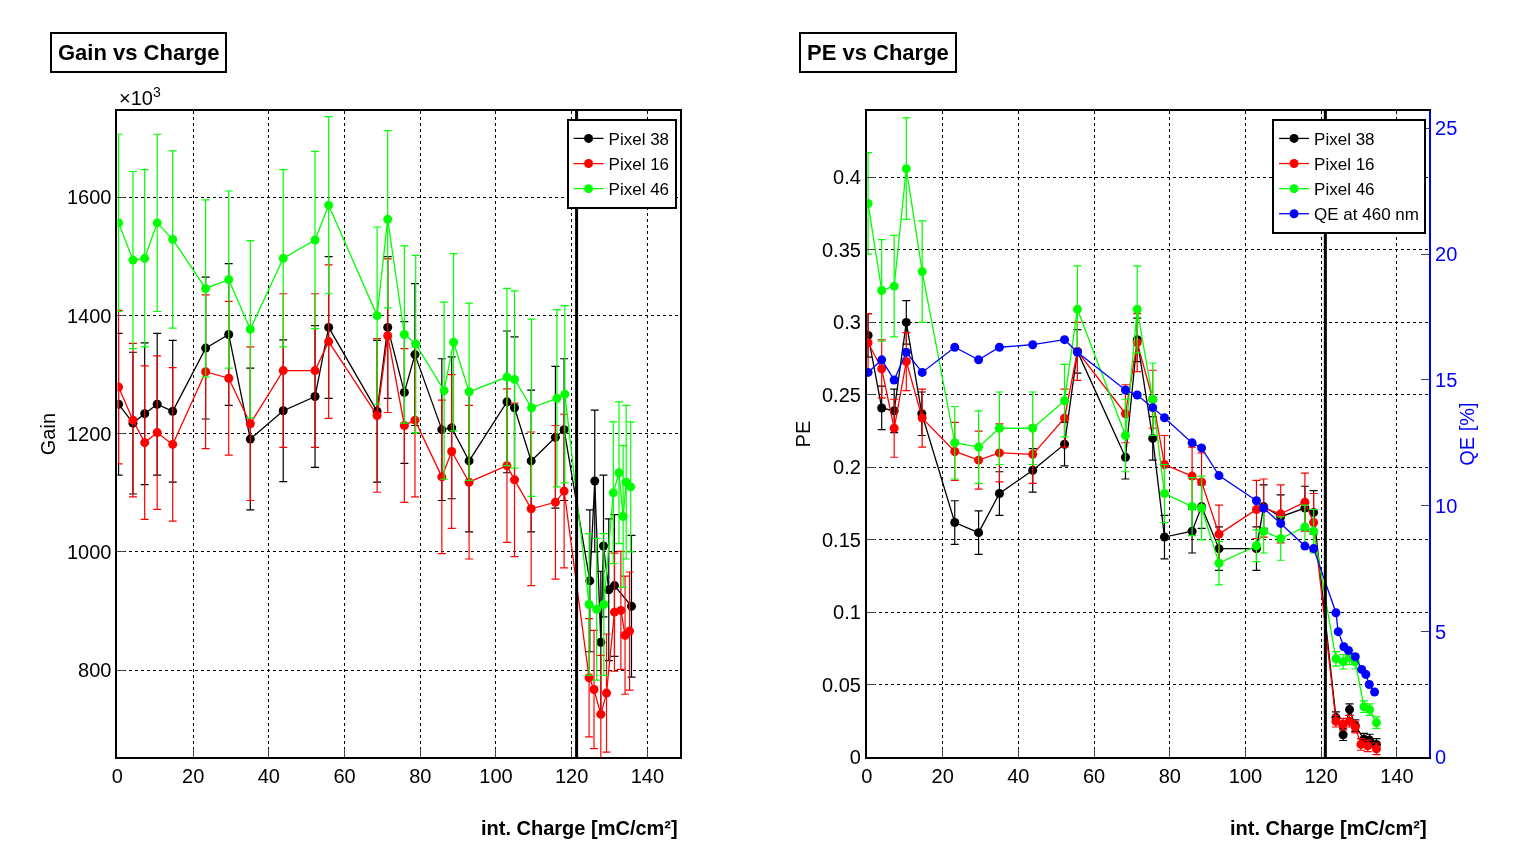 This screenshot has height=867, width=1539. I want to click on y-tick-label: 1400, so click(89, 315).